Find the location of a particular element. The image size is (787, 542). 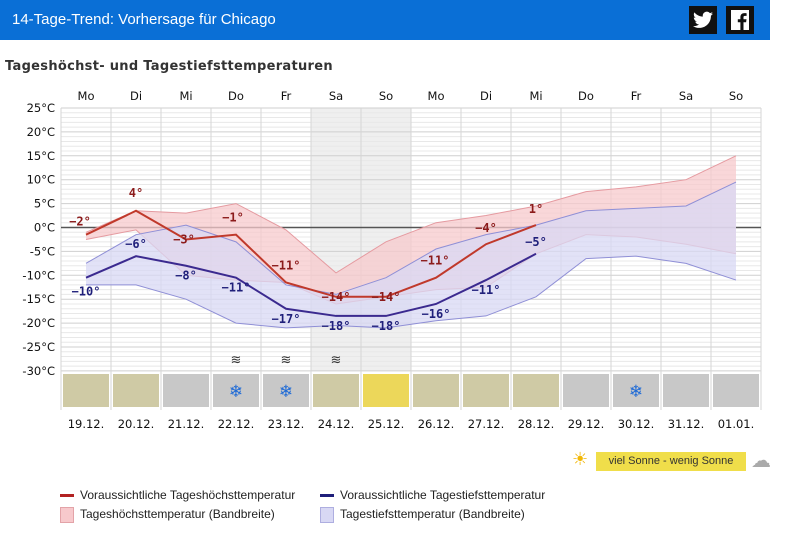

y-tick-label: -15°C is located at coordinates (38, 299).